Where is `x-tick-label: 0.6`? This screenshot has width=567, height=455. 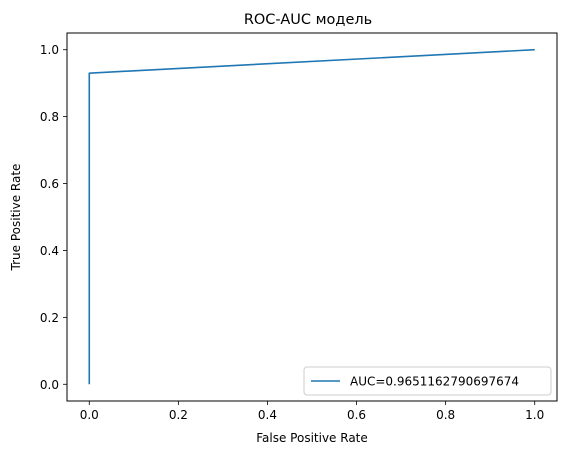 x-tick-label: 0.6 is located at coordinates (356, 415).